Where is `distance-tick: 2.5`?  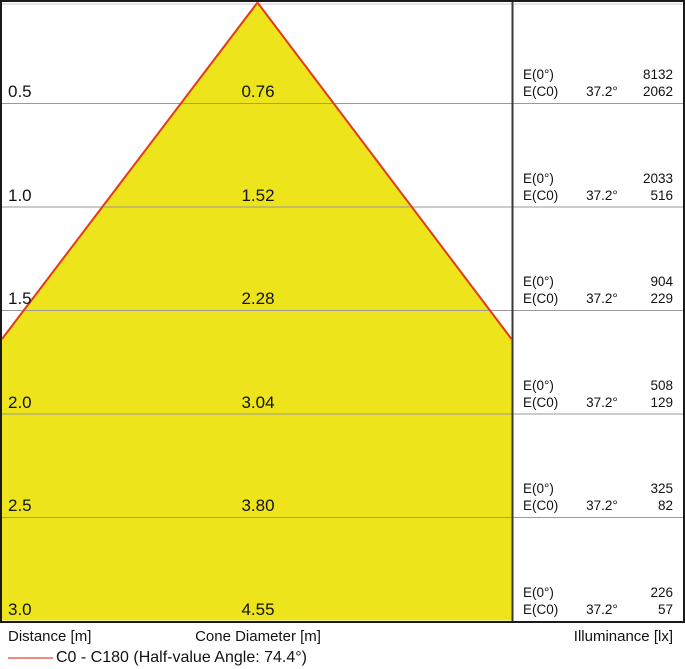 distance-tick: 2.5 is located at coordinates (20, 505).